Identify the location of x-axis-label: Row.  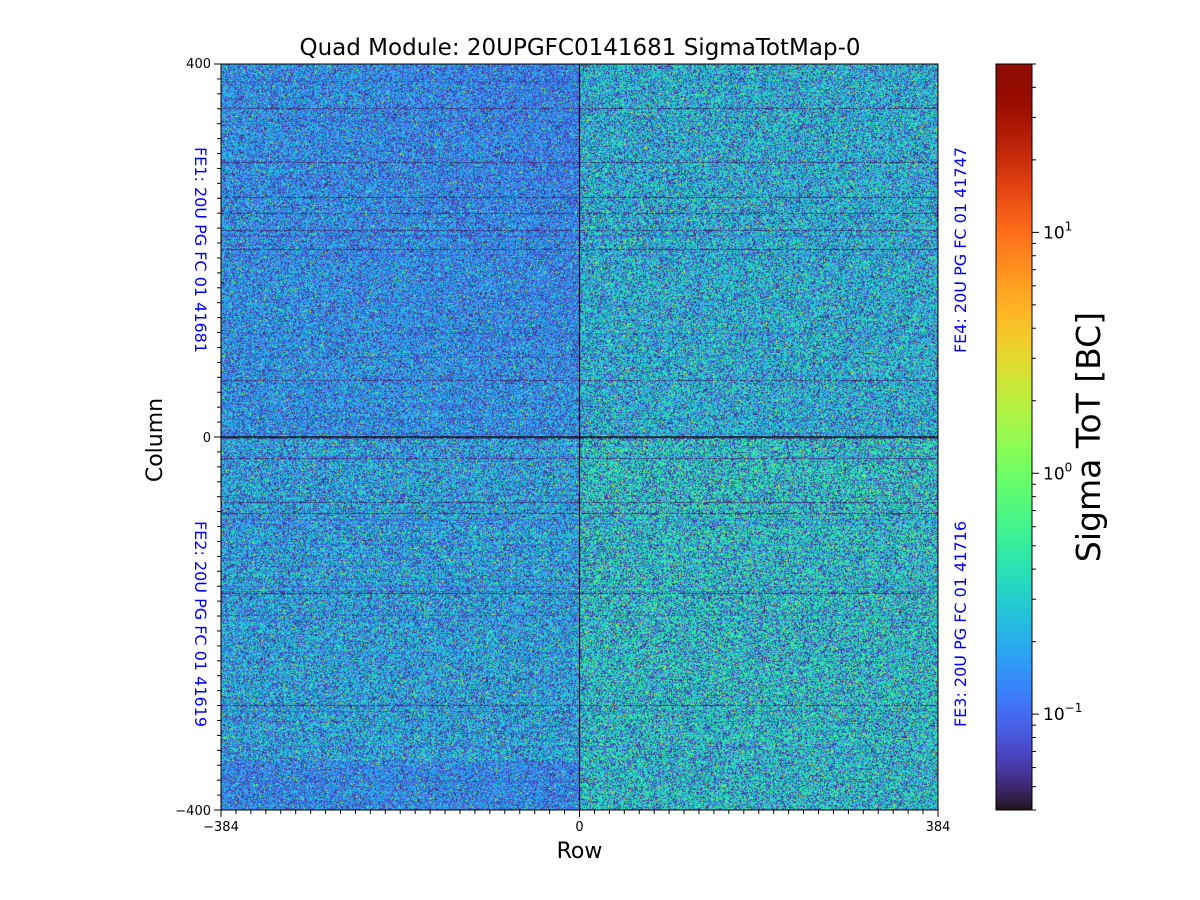
(580, 851).